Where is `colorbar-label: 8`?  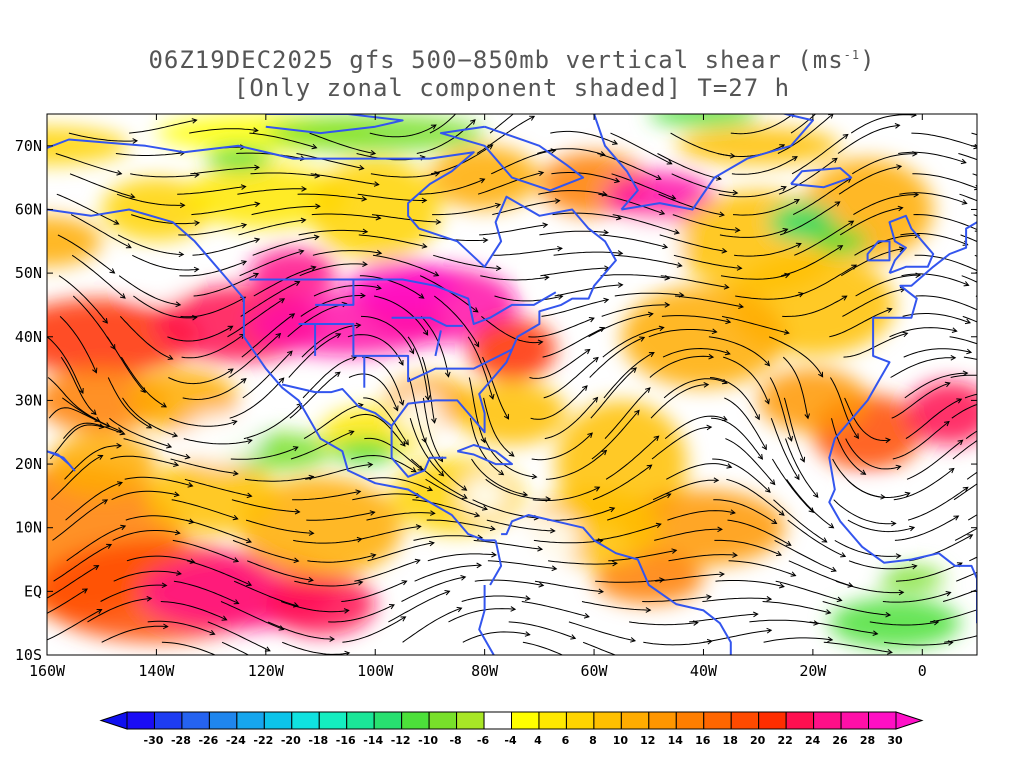 colorbar-label: 8 is located at coordinates (593, 740).